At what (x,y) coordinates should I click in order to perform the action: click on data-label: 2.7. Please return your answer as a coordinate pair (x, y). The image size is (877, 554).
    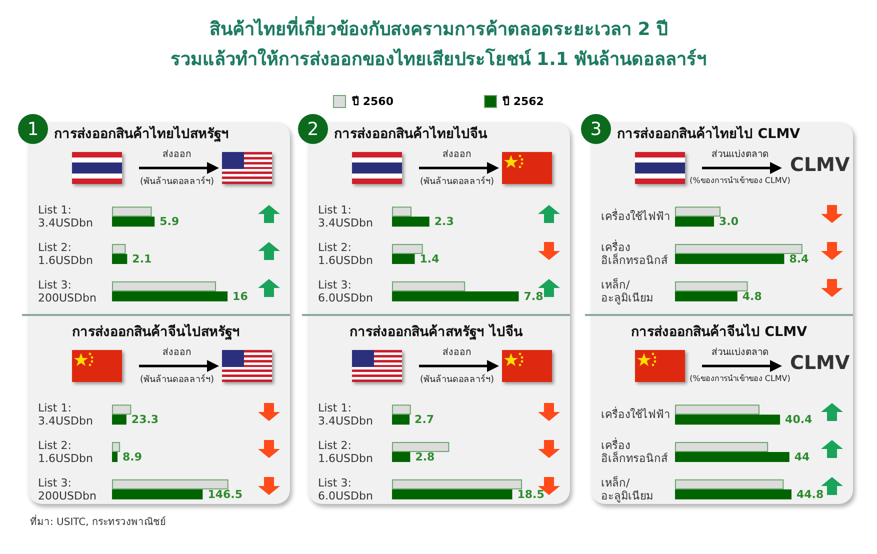
    Looking at the image, I should click on (424, 419).